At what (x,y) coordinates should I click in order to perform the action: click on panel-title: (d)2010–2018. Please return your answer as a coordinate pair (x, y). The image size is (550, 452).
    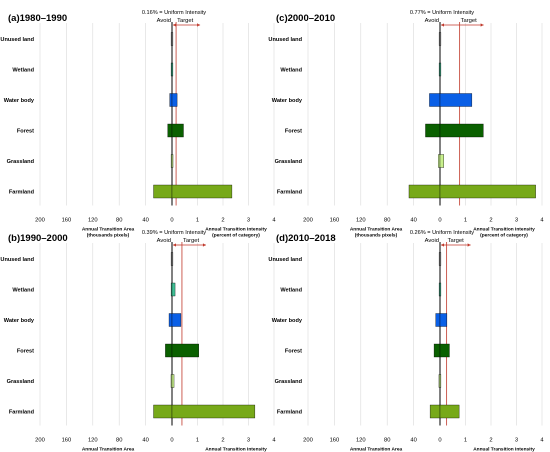
    Looking at the image, I should click on (306, 238).